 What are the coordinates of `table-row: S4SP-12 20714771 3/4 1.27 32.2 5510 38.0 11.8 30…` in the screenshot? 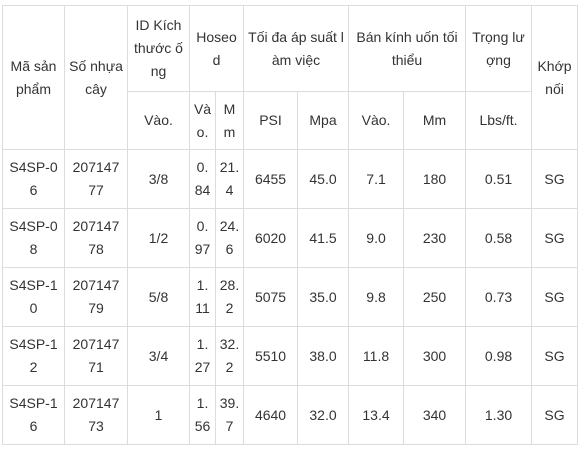 It's located at (290, 356).